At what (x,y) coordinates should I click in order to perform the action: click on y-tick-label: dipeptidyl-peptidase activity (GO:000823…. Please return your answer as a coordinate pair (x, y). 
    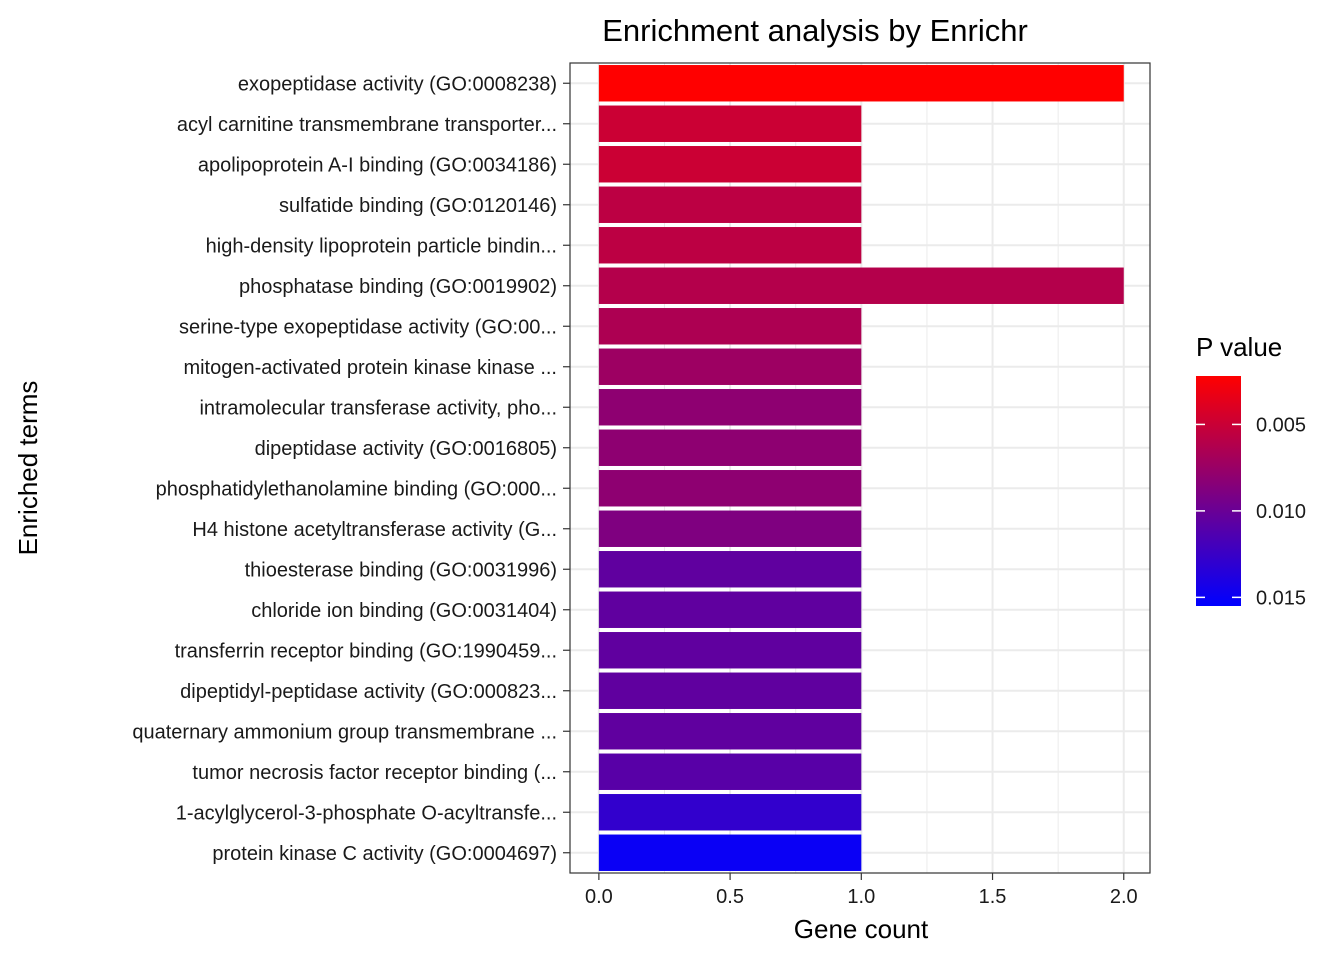
    Looking at the image, I should click on (368, 692).